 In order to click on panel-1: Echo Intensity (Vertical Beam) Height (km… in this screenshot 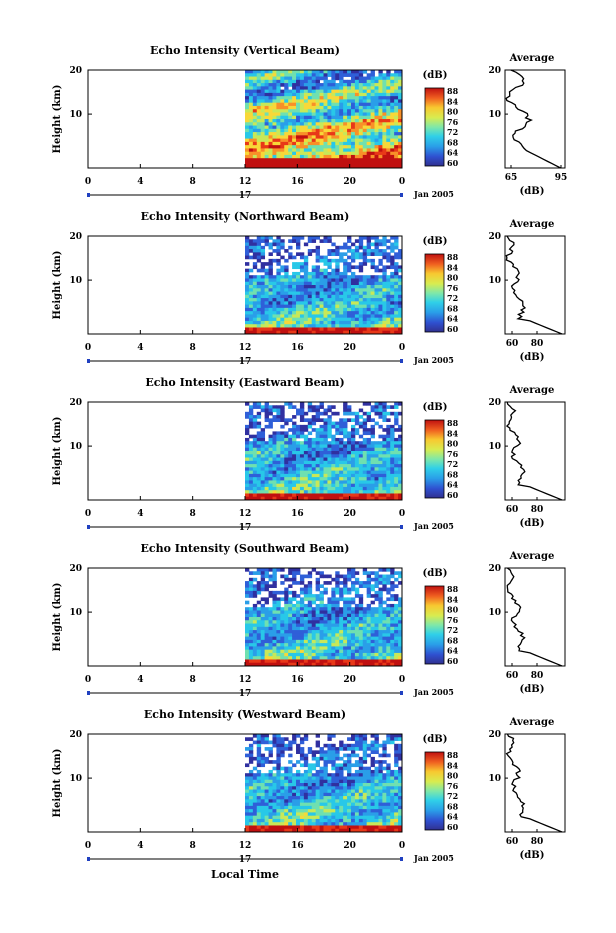, I will do `click(309, 122)`.